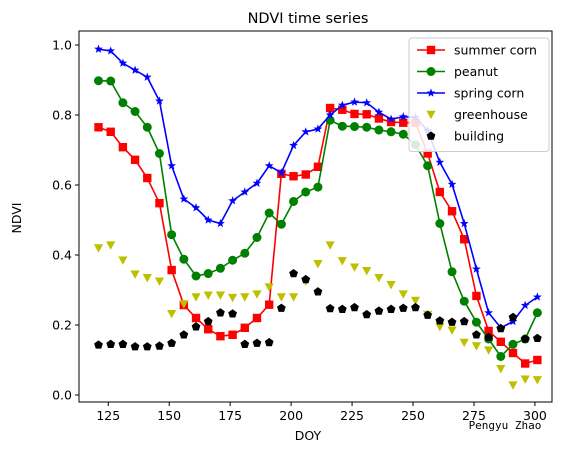 The height and width of the screenshot is (453, 567). I want to click on y-tick-label: 0.0, so click(62, 395).